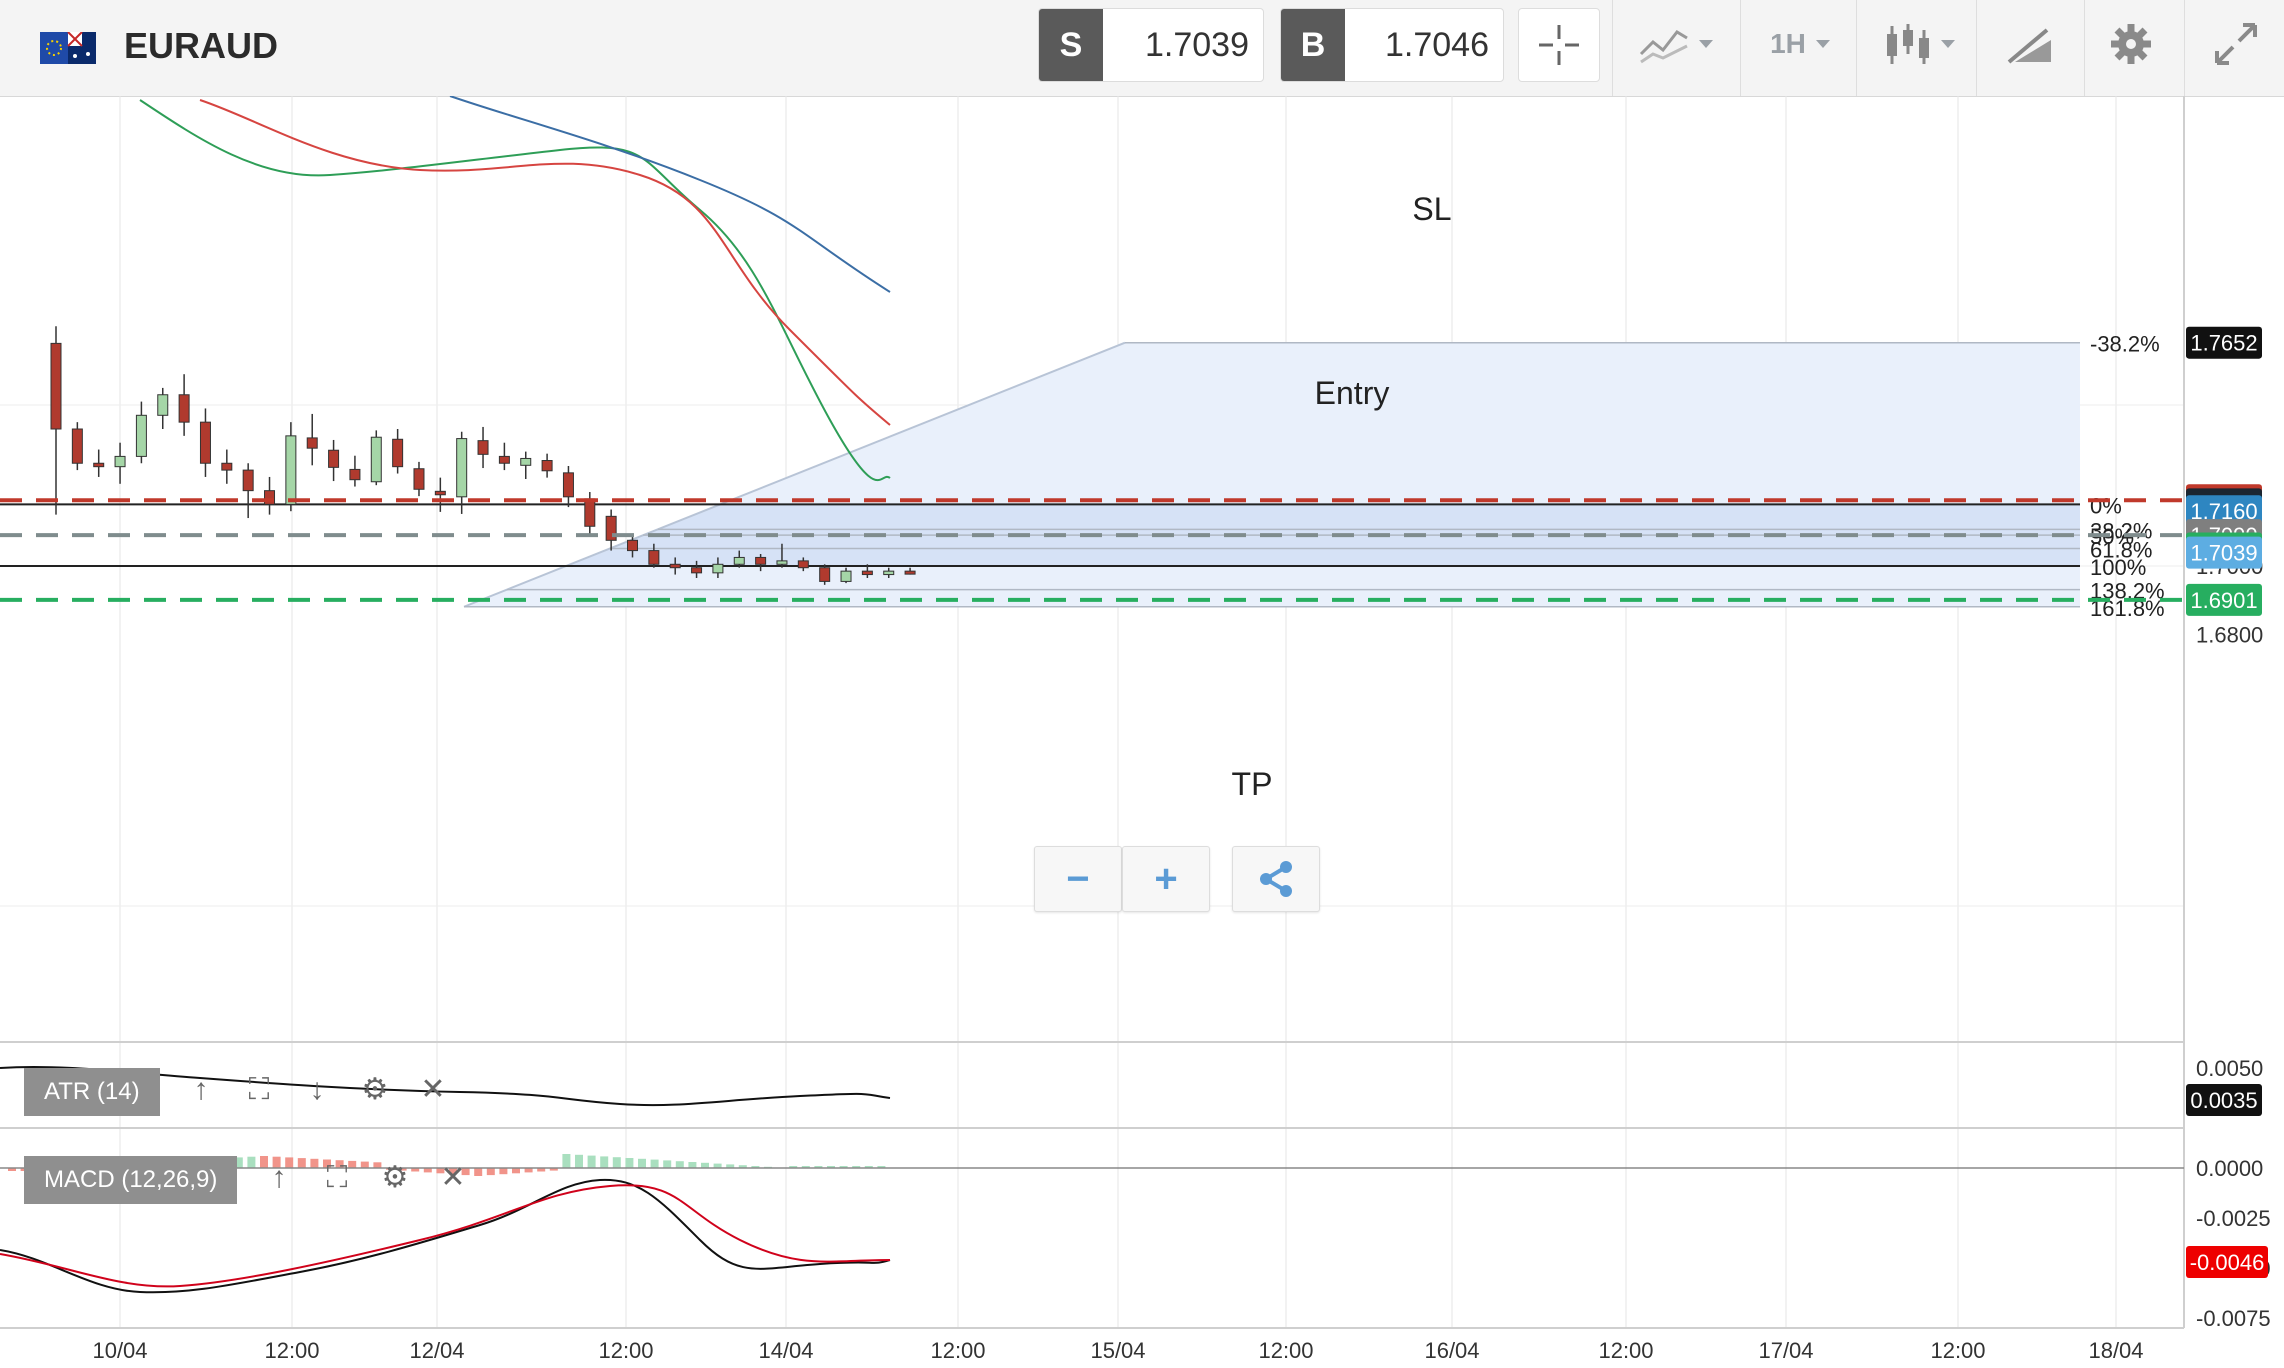 The height and width of the screenshot is (1368, 2284). I want to click on candle-style-button, so click(1918, 44).